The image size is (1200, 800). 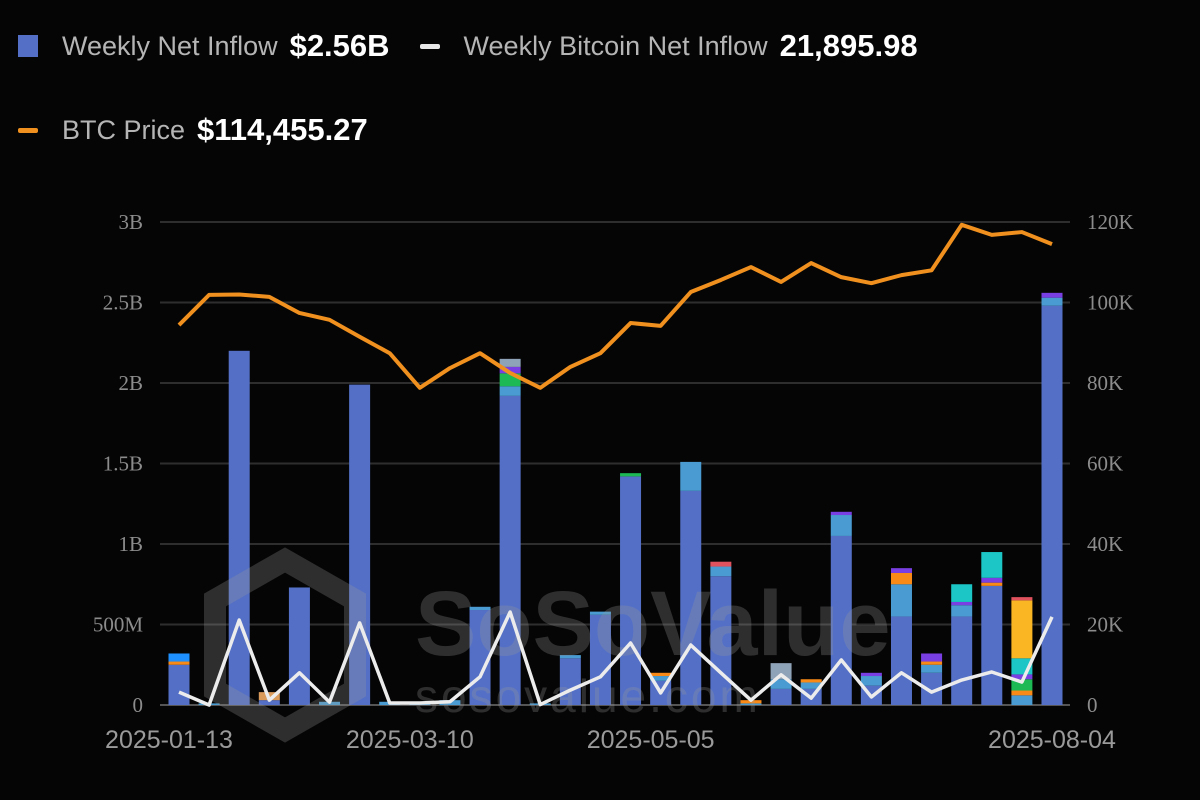 I want to click on y-right-tick-label: 60K, so click(x=1105, y=464).